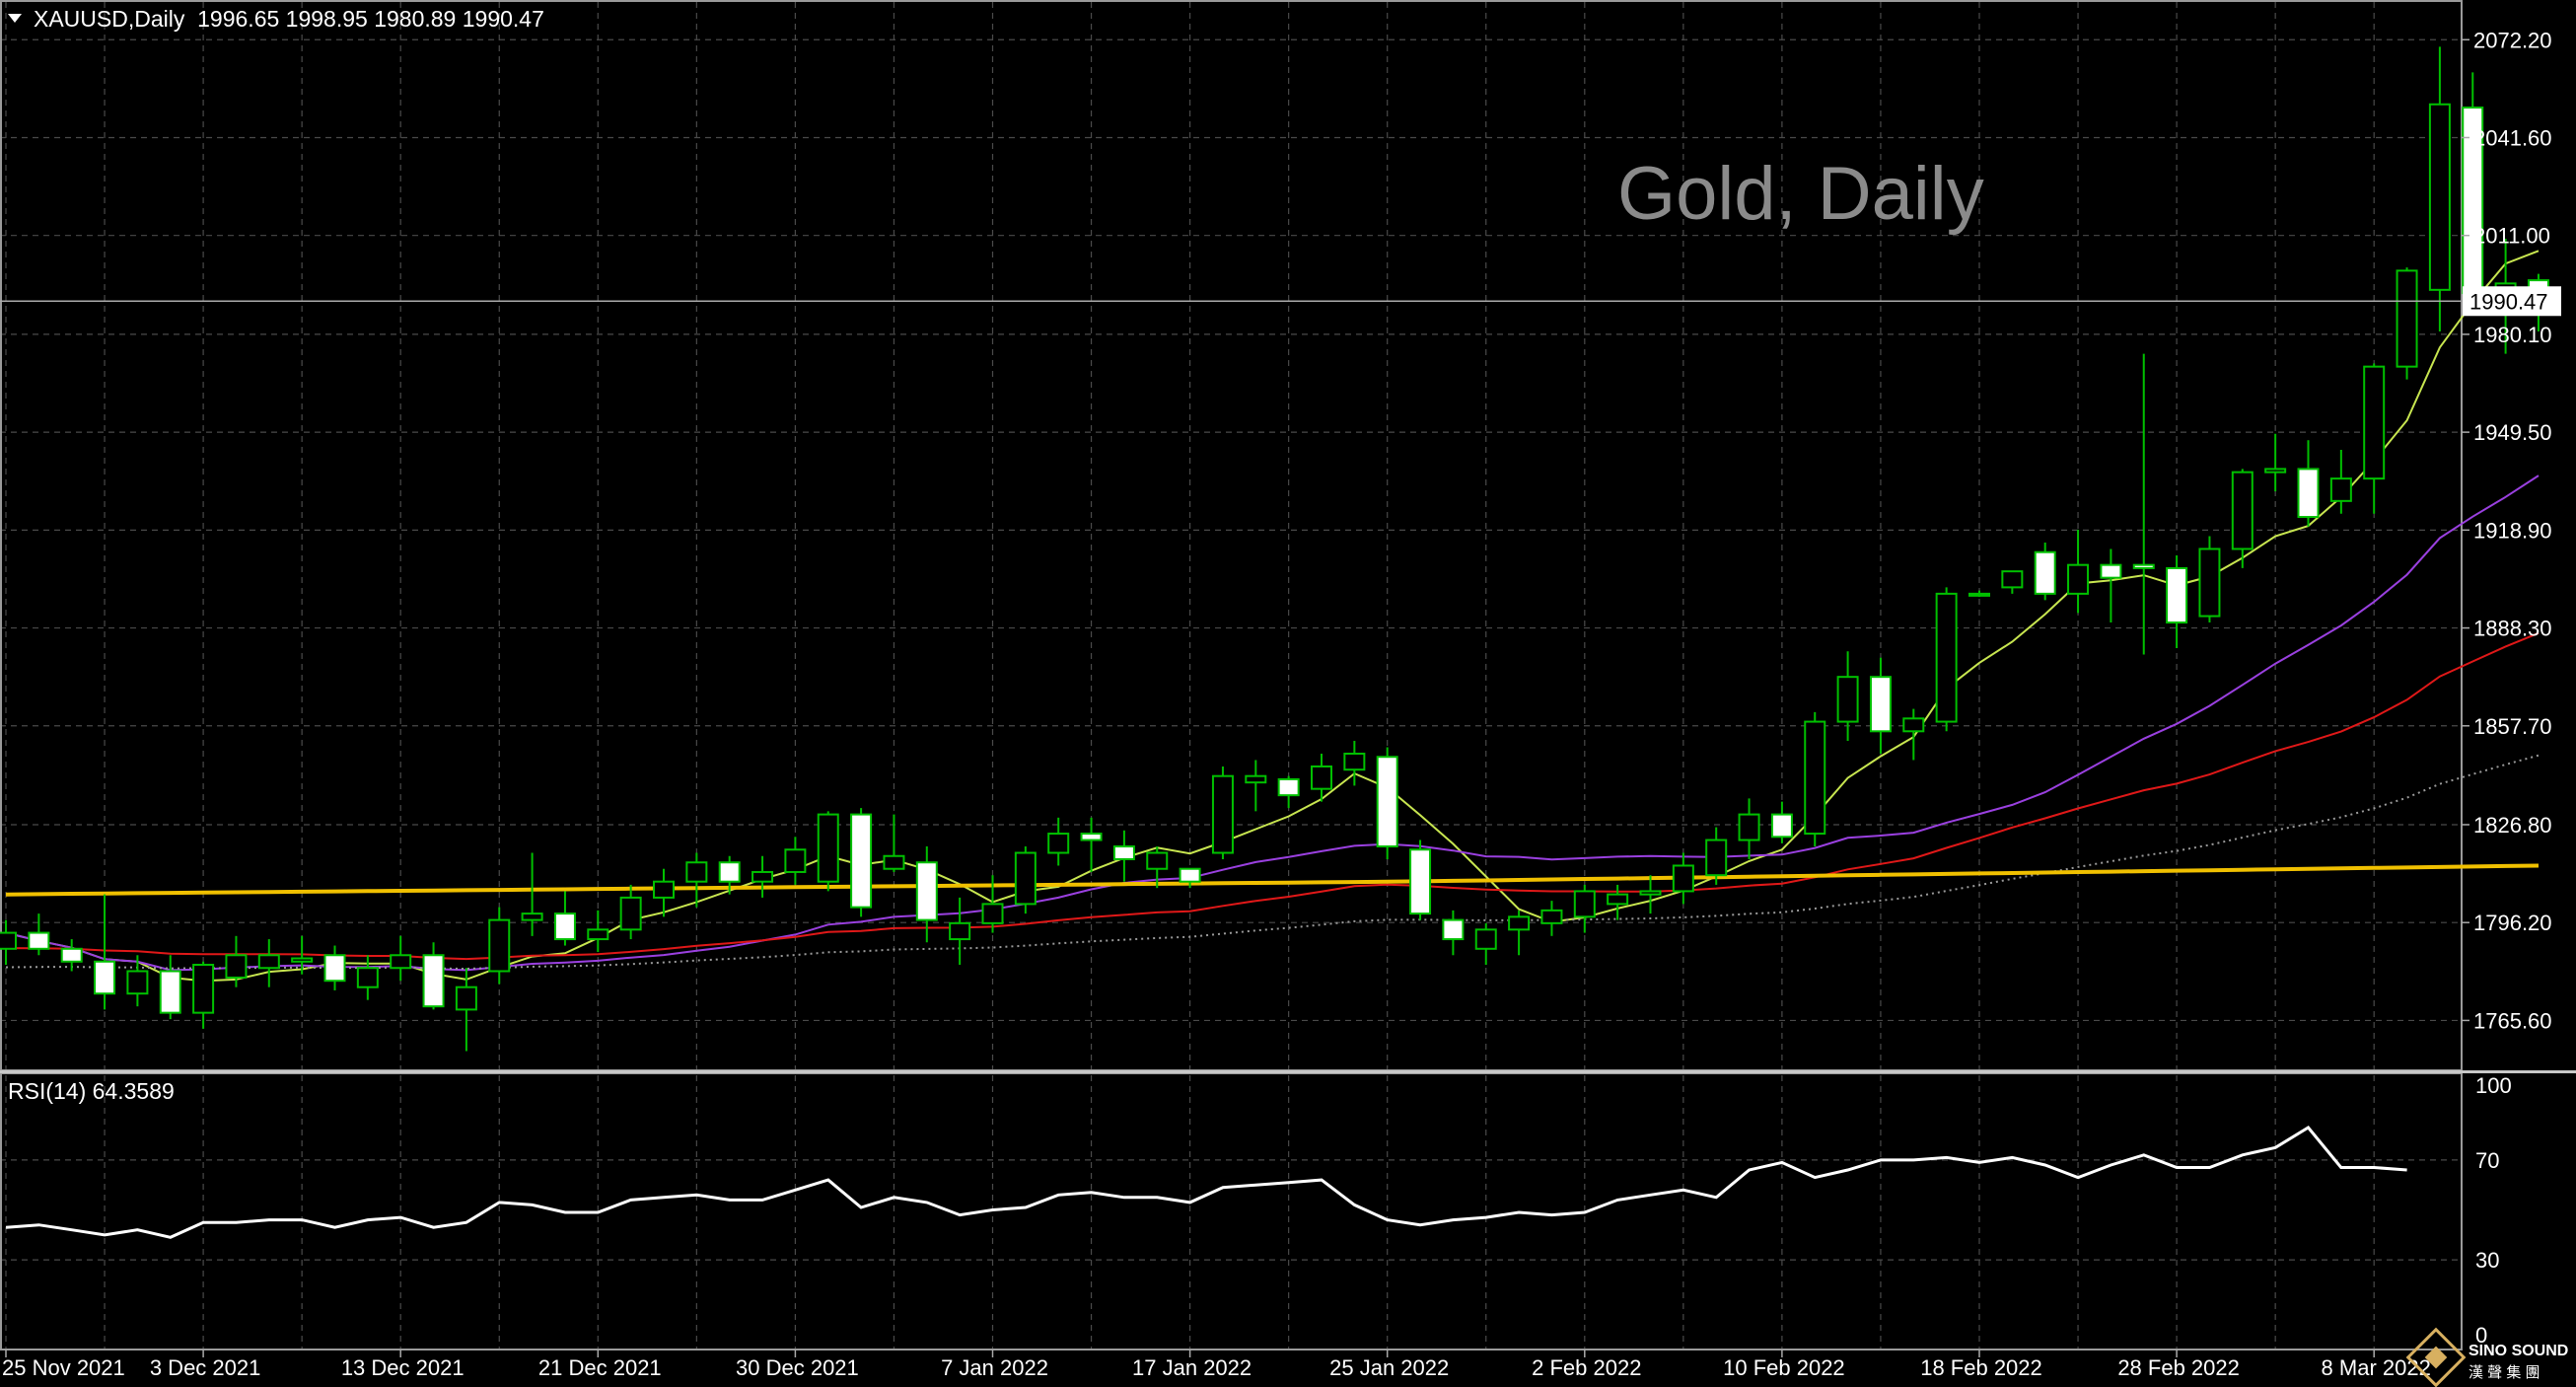  I want to click on y-tick-label: 2011.00, so click(2511, 236).